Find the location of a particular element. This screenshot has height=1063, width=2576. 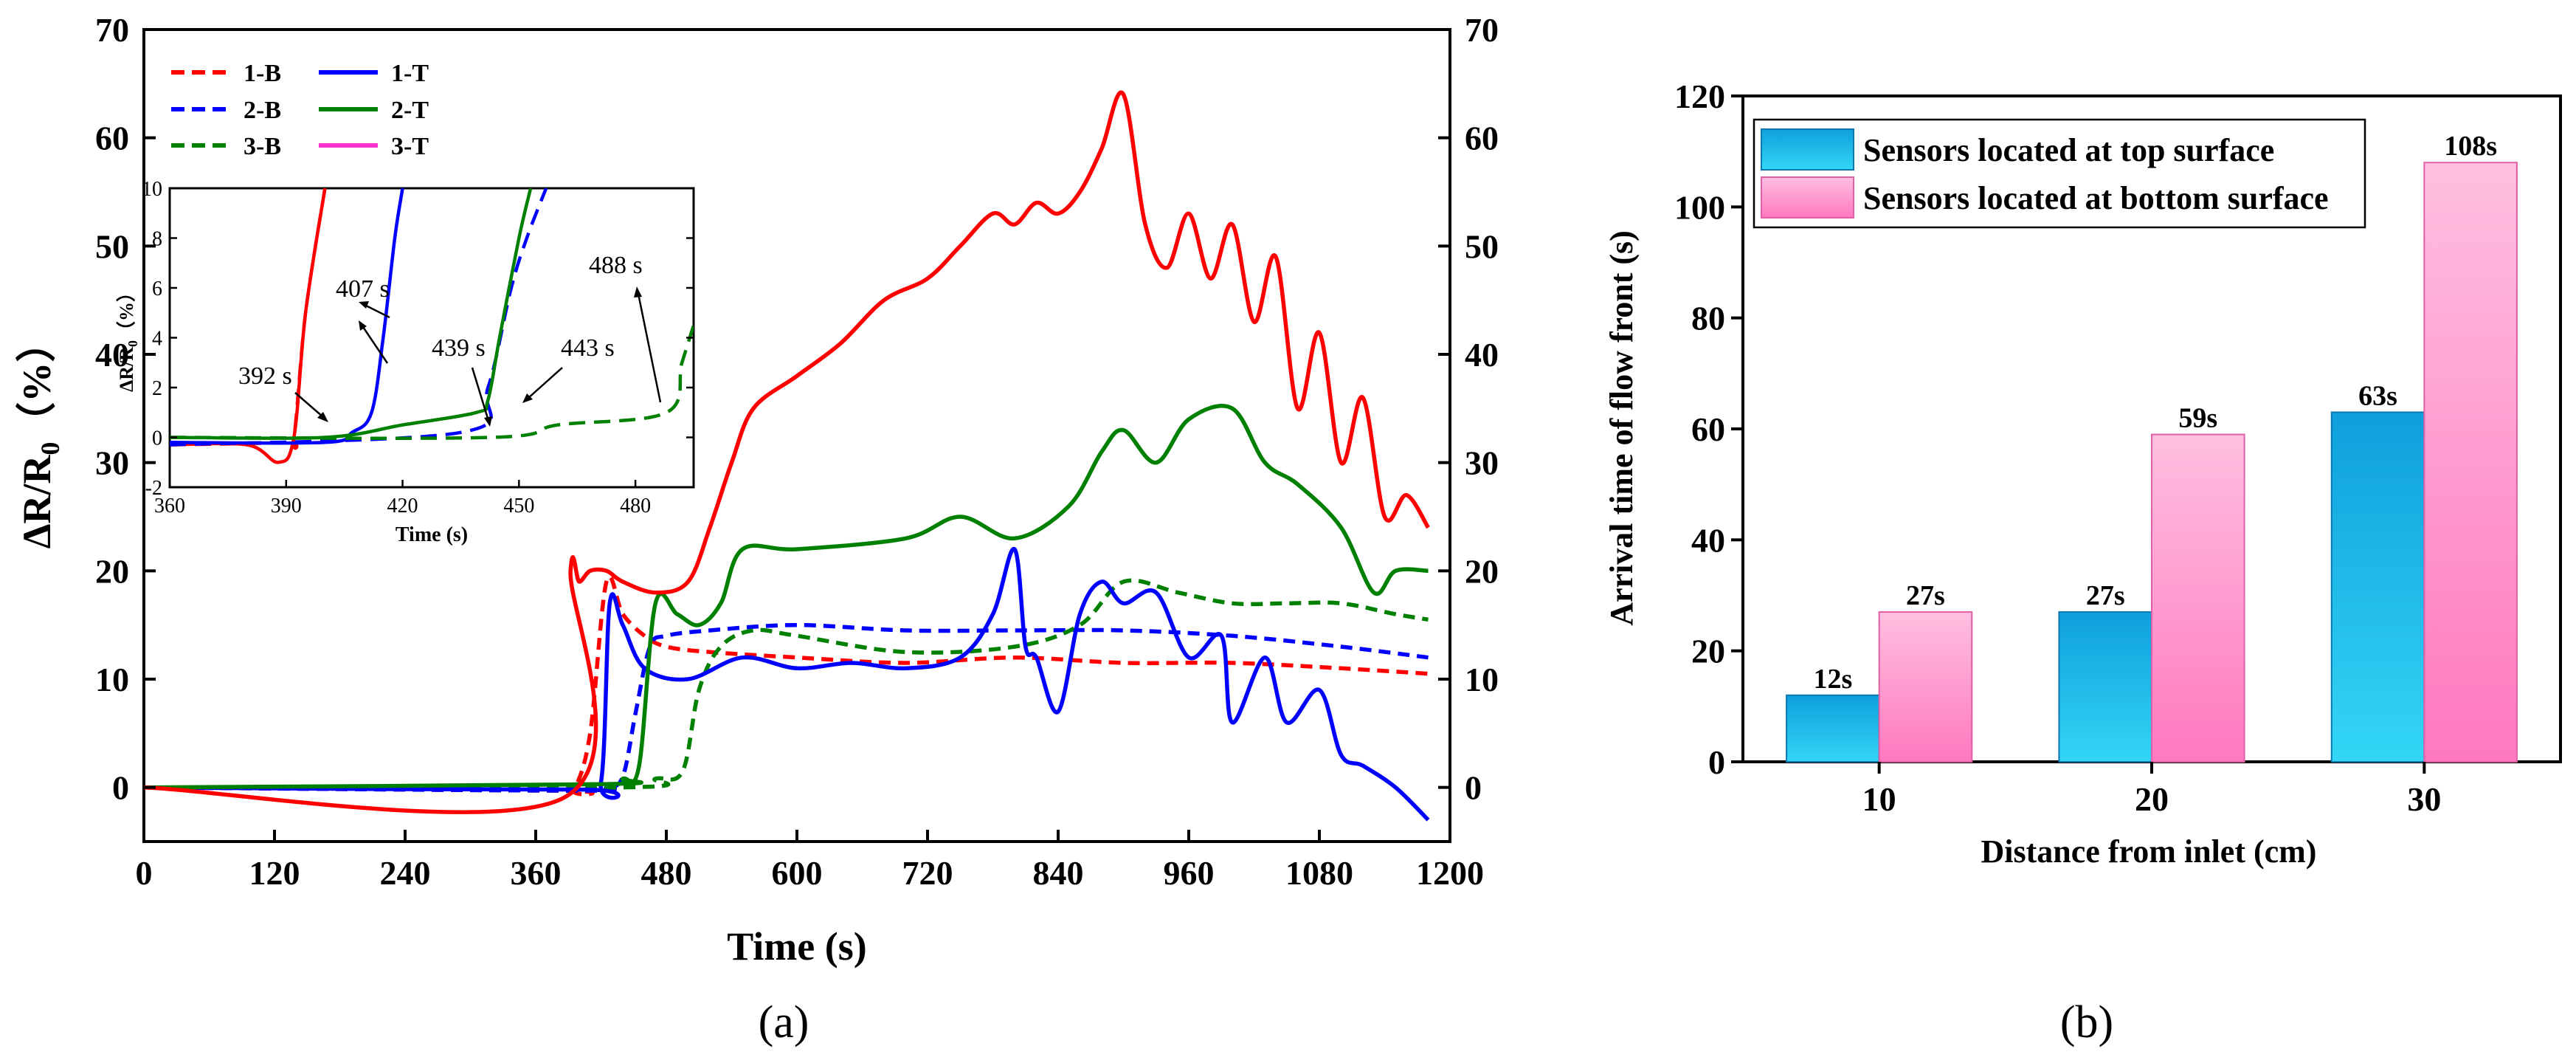

bar-value-label-sensors-located-at-bottom-surface-10: 27s is located at coordinates (1926, 595).